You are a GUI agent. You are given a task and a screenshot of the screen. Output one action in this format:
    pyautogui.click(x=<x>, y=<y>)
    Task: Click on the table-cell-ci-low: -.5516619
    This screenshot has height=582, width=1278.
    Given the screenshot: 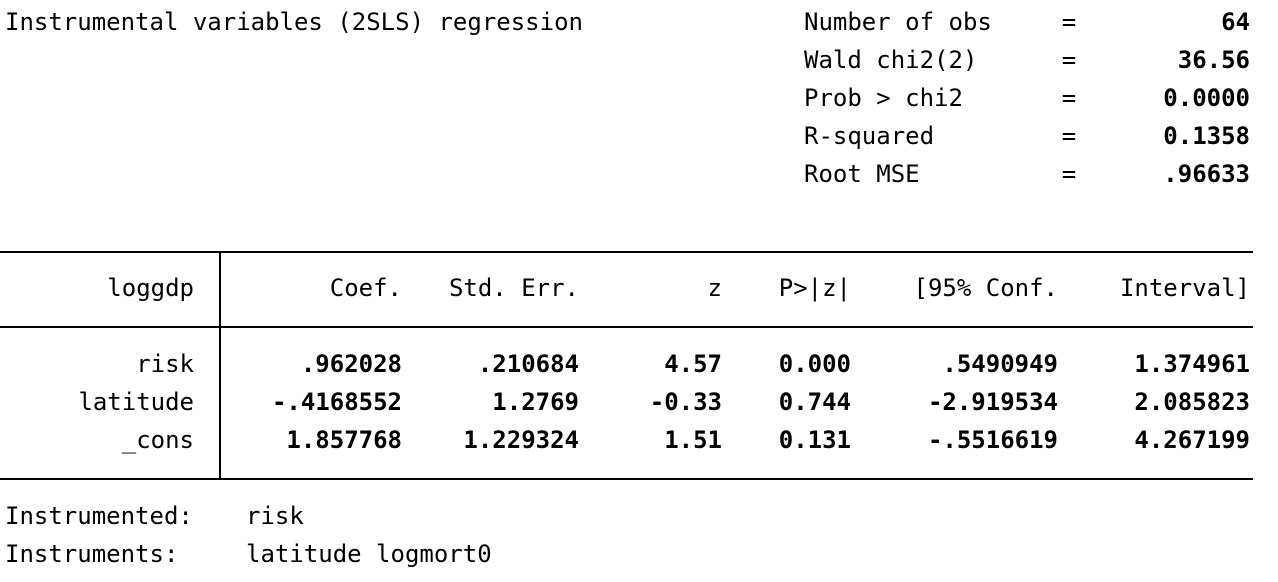 What is the action you would take?
    pyautogui.click(x=992, y=440)
    